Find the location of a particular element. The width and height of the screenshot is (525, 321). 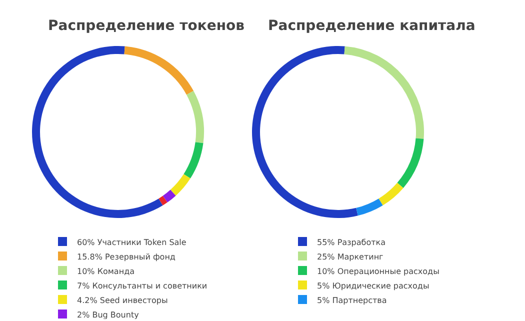

legend-label: 5% Партнерства is located at coordinates (352, 300).